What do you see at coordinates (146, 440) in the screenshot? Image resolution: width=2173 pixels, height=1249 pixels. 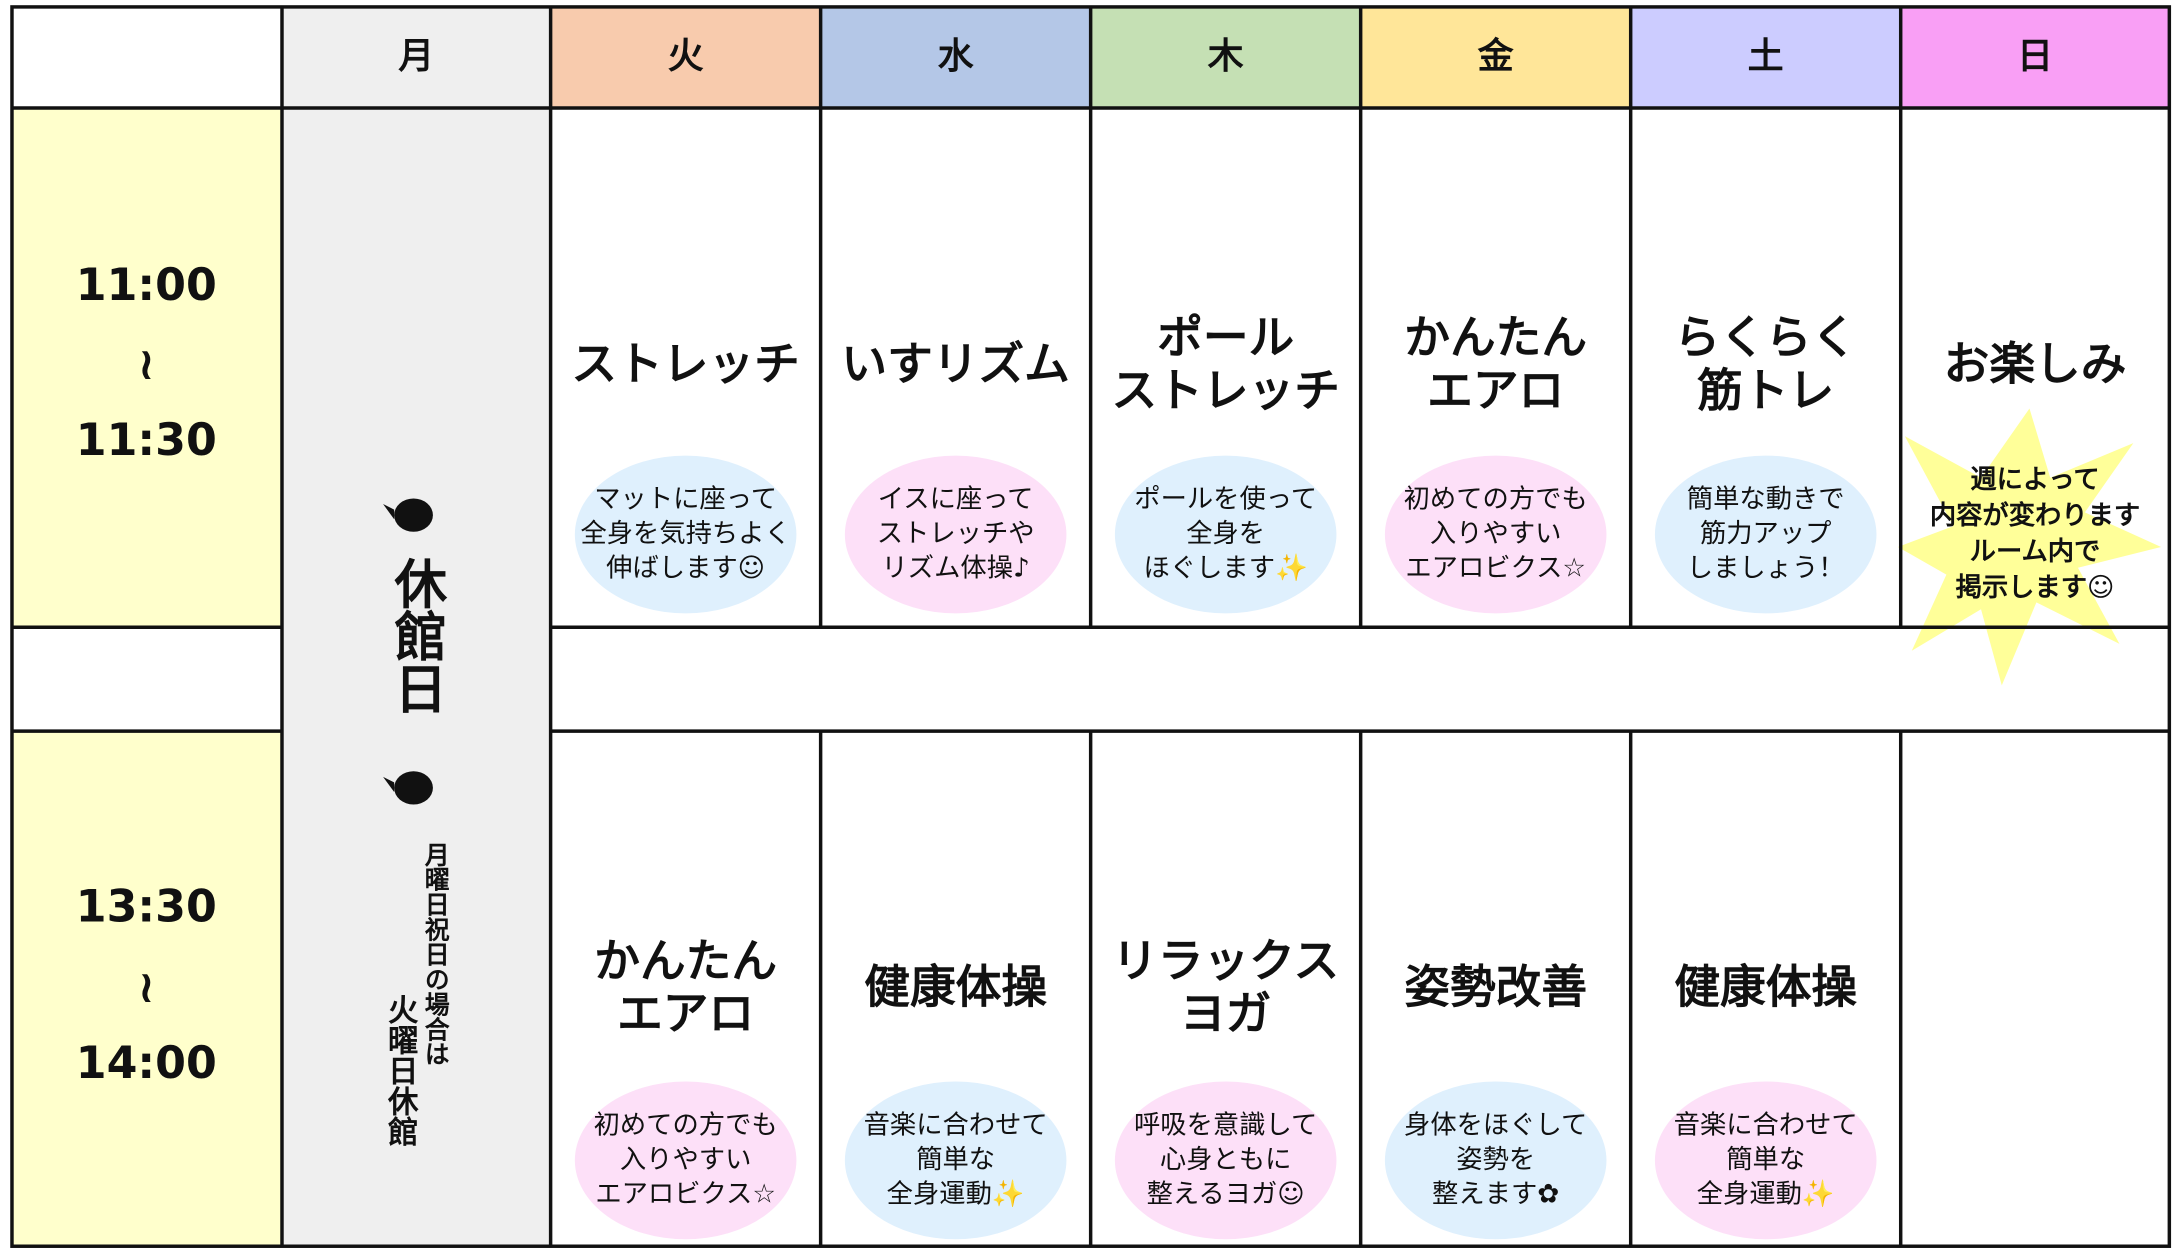 I see `time-label: 11:30` at bounding box center [146, 440].